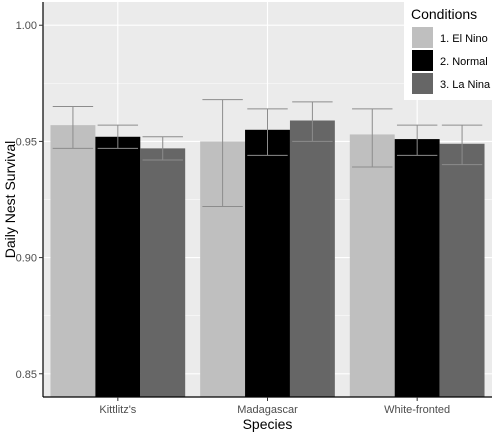  I want to click on legend-label: 3. La Nina, so click(465, 85).